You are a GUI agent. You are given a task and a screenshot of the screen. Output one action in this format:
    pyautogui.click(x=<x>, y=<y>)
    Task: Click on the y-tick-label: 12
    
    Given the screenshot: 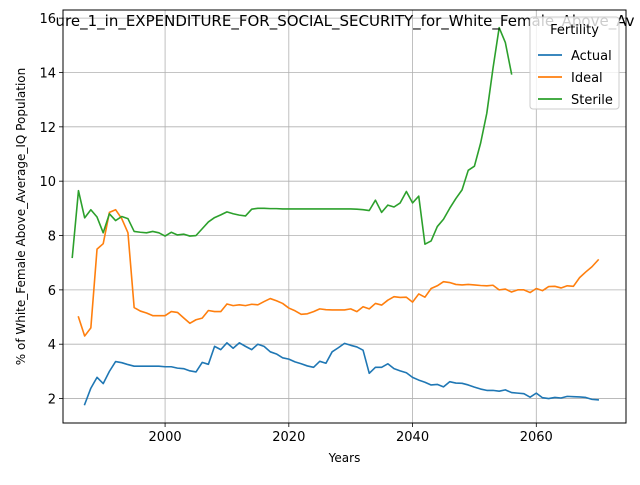 What is the action you would take?
    pyautogui.click(x=47, y=128)
    